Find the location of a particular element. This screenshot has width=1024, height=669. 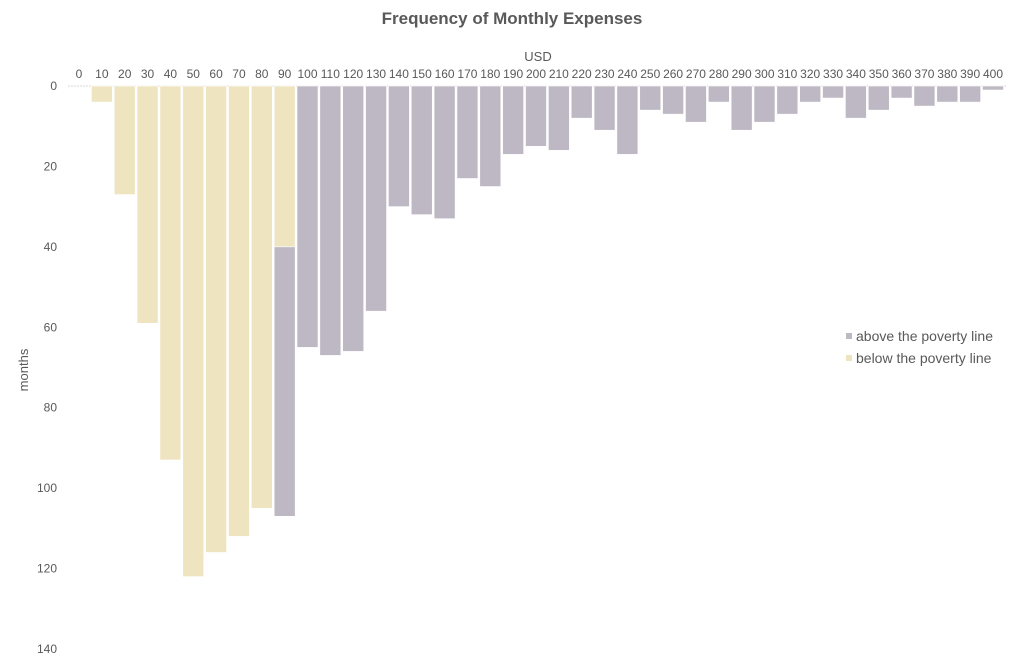

x-tick-label: 50 is located at coordinates (194, 74).